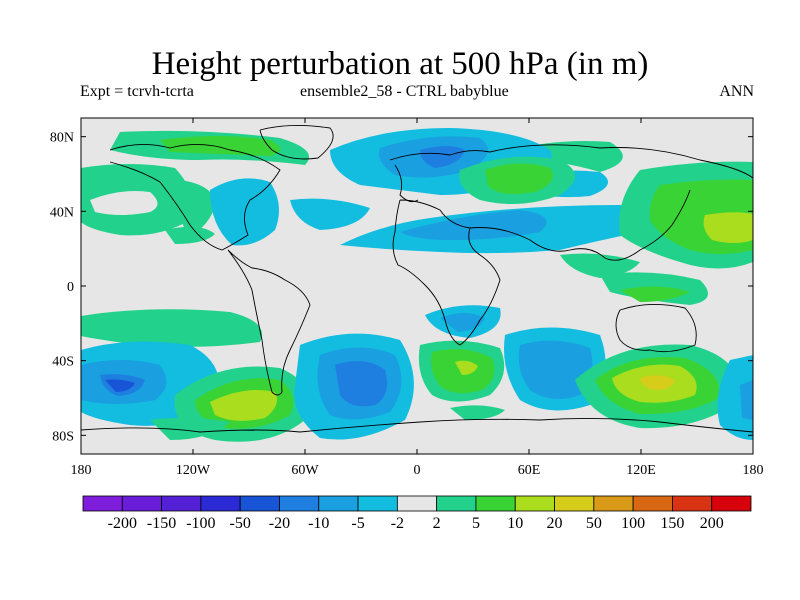  I want to click on subtitle-ensemble: ensemble2_58 - CTRL babyblue, so click(404, 91).